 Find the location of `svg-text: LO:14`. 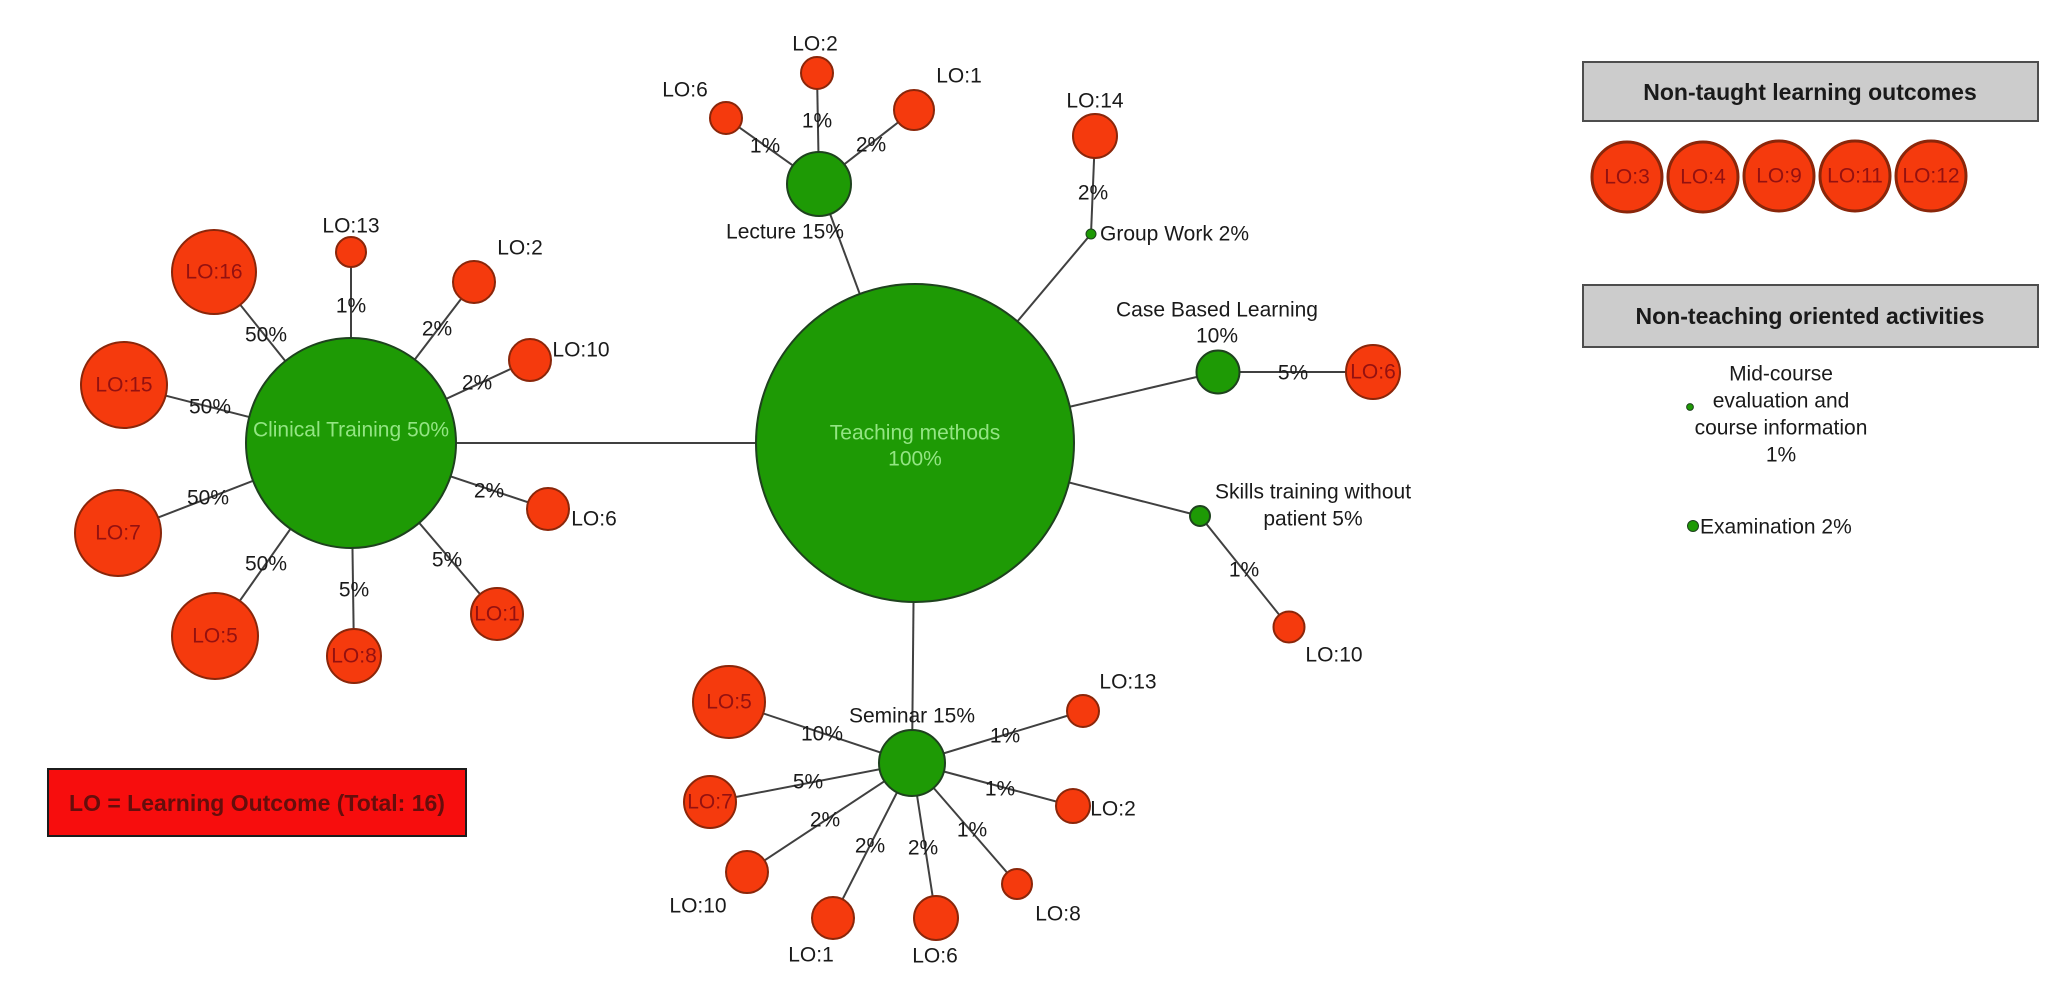

svg-text: LO:14 is located at coordinates (1095, 101).